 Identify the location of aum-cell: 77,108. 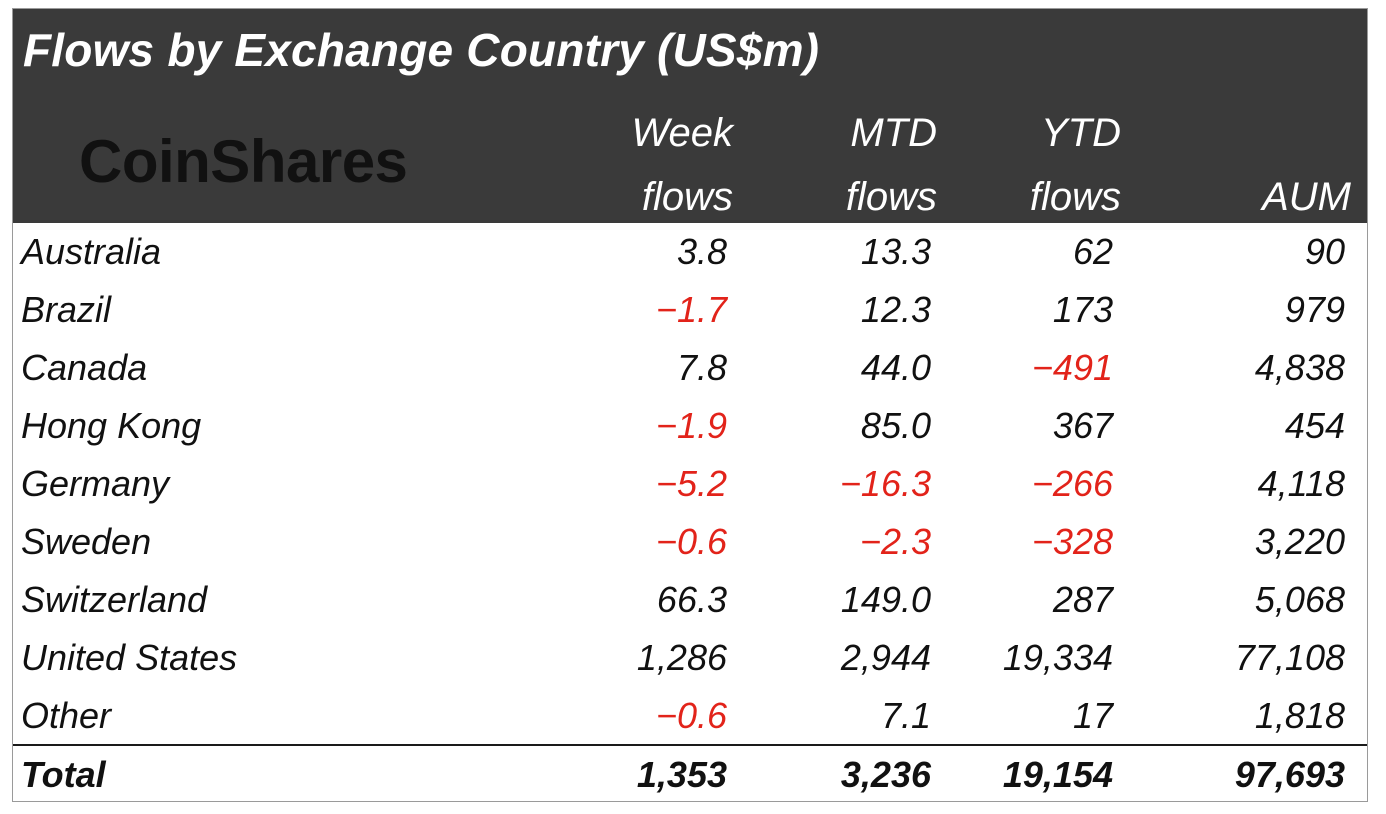
(1289, 657).